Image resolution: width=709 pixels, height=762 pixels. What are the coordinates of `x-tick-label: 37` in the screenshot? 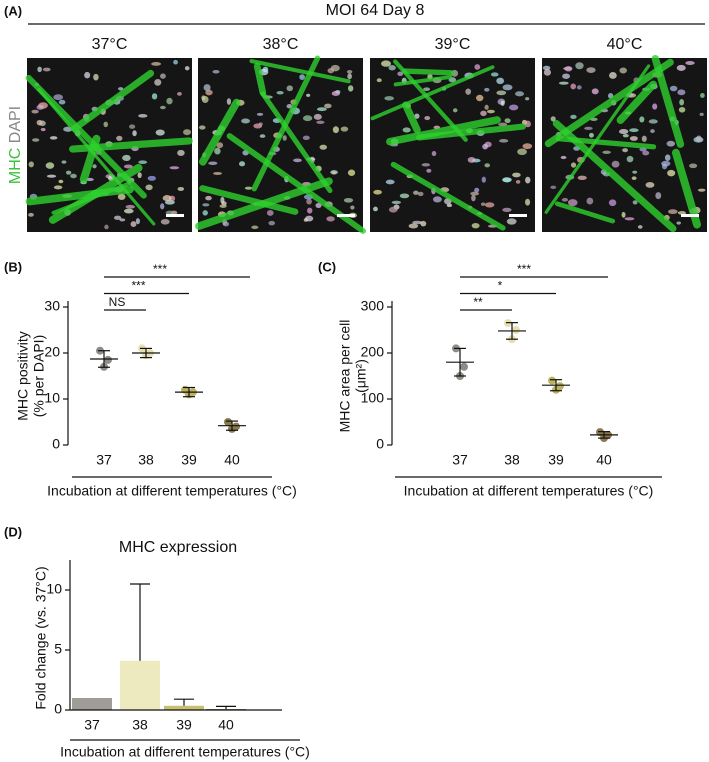 It's located at (92, 725).